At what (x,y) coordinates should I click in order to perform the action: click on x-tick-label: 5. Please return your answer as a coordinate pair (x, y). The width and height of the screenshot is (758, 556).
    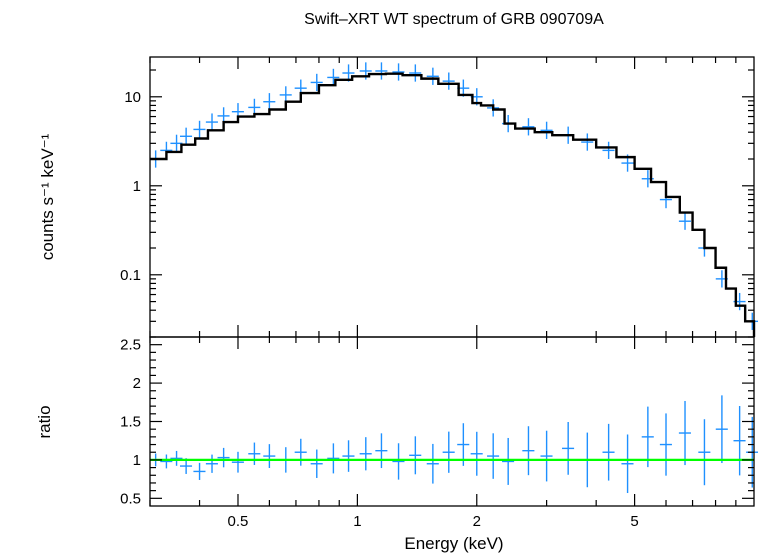
    Looking at the image, I should click on (634, 521).